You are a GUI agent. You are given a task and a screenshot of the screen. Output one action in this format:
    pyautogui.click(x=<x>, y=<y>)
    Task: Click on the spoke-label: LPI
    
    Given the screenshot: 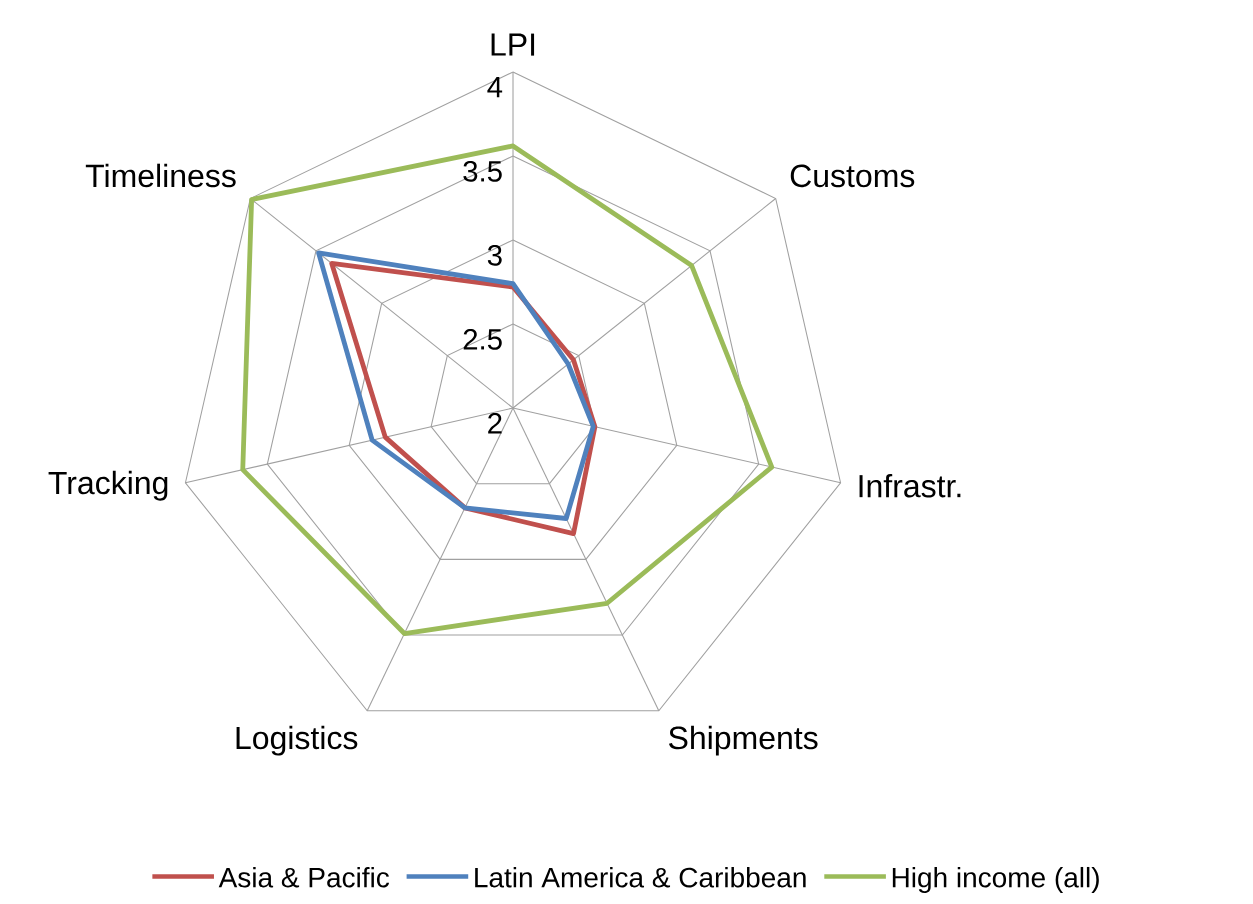 What is the action you would take?
    pyautogui.click(x=513, y=44)
    